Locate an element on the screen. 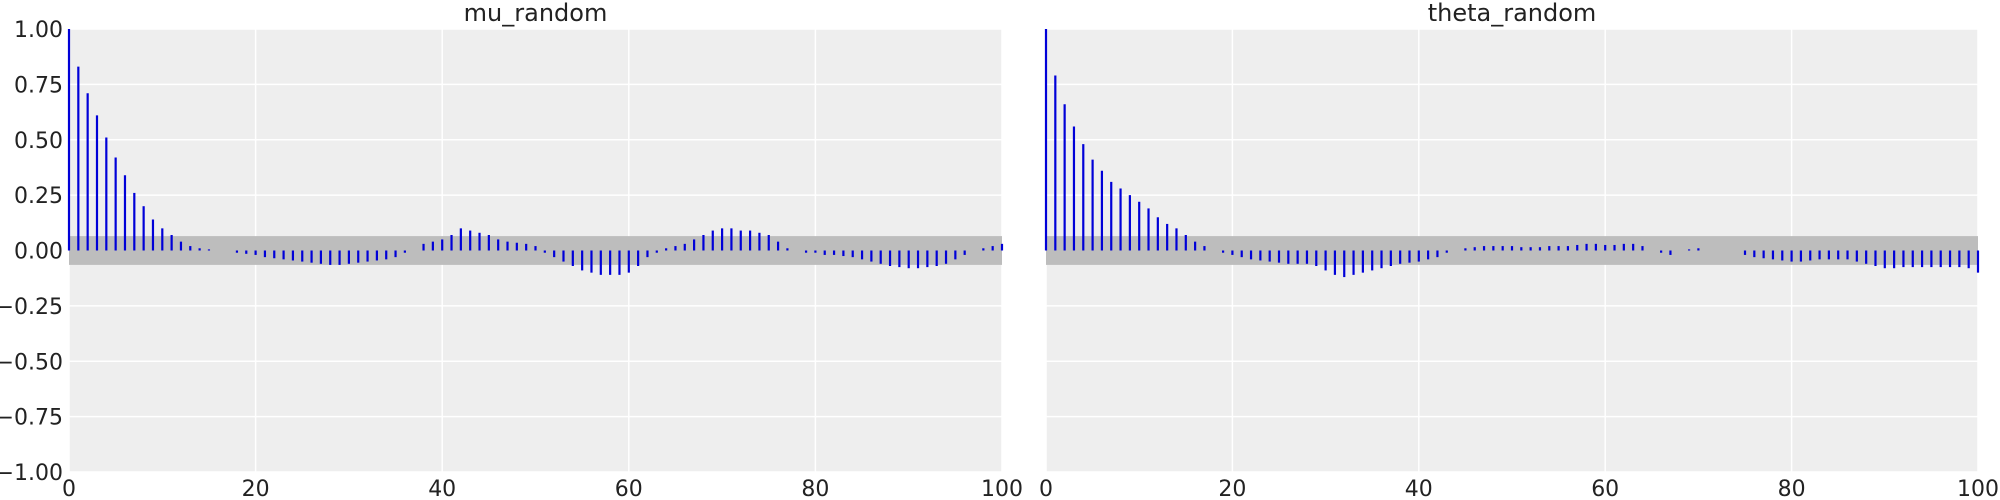 The height and width of the screenshot is (500, 2000). y-tick-label: −0.25 is located at coordinates (31, 307).